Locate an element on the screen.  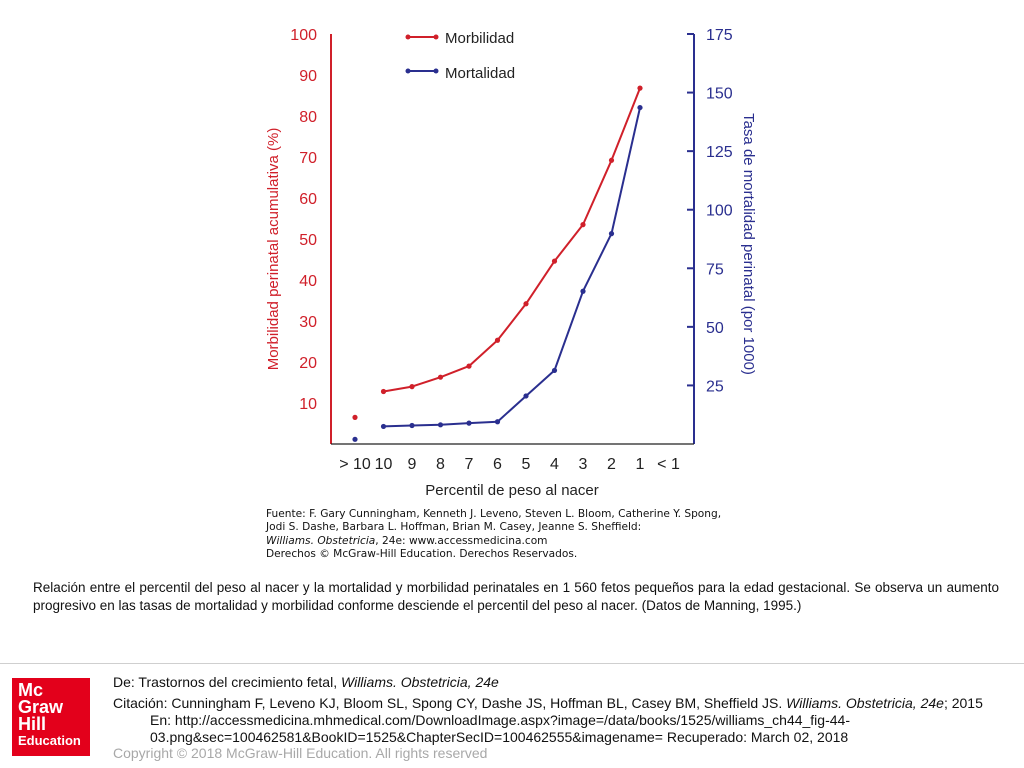
x-tick-label: 8 is located at coordinates (440, 464).